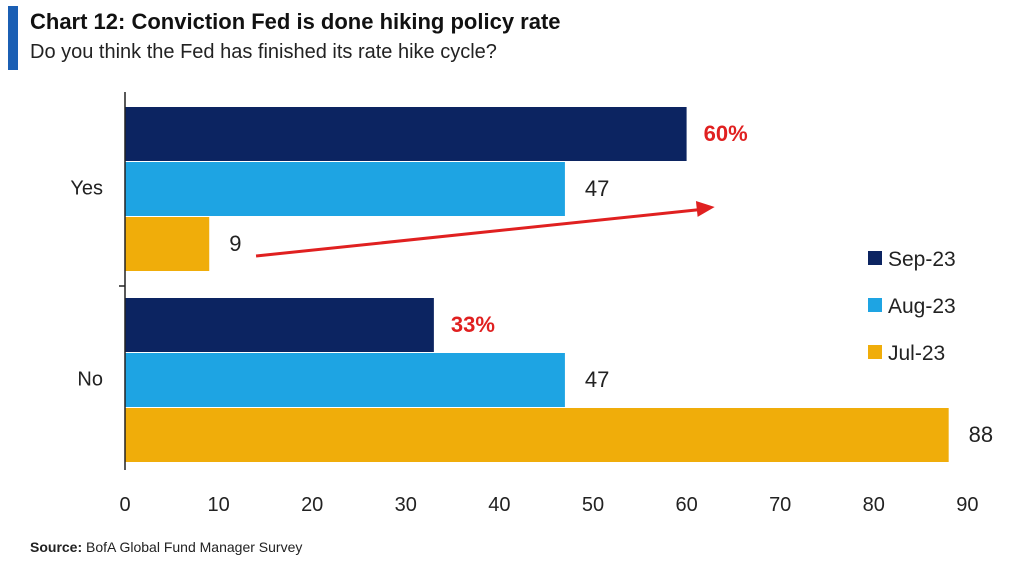 The width and height of the screenshot is (1024, 563). Describe the element at coordinates (916, 353) in the screenshot. I see `legend-label-jul-23: Jul-23` at that location.